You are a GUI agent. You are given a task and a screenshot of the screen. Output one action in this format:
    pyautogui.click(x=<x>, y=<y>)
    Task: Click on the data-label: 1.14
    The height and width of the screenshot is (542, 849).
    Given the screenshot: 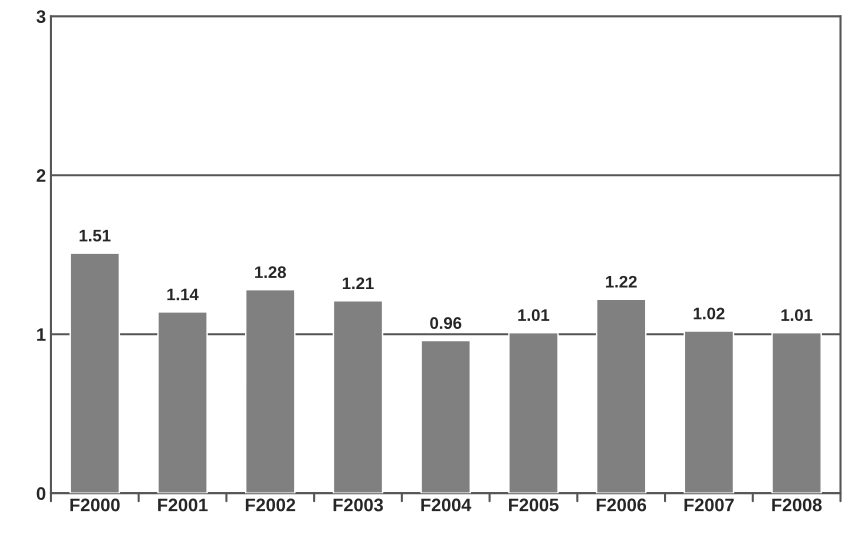 What is the action you would take?
    pyautogui.click(x=183, y=294)
    